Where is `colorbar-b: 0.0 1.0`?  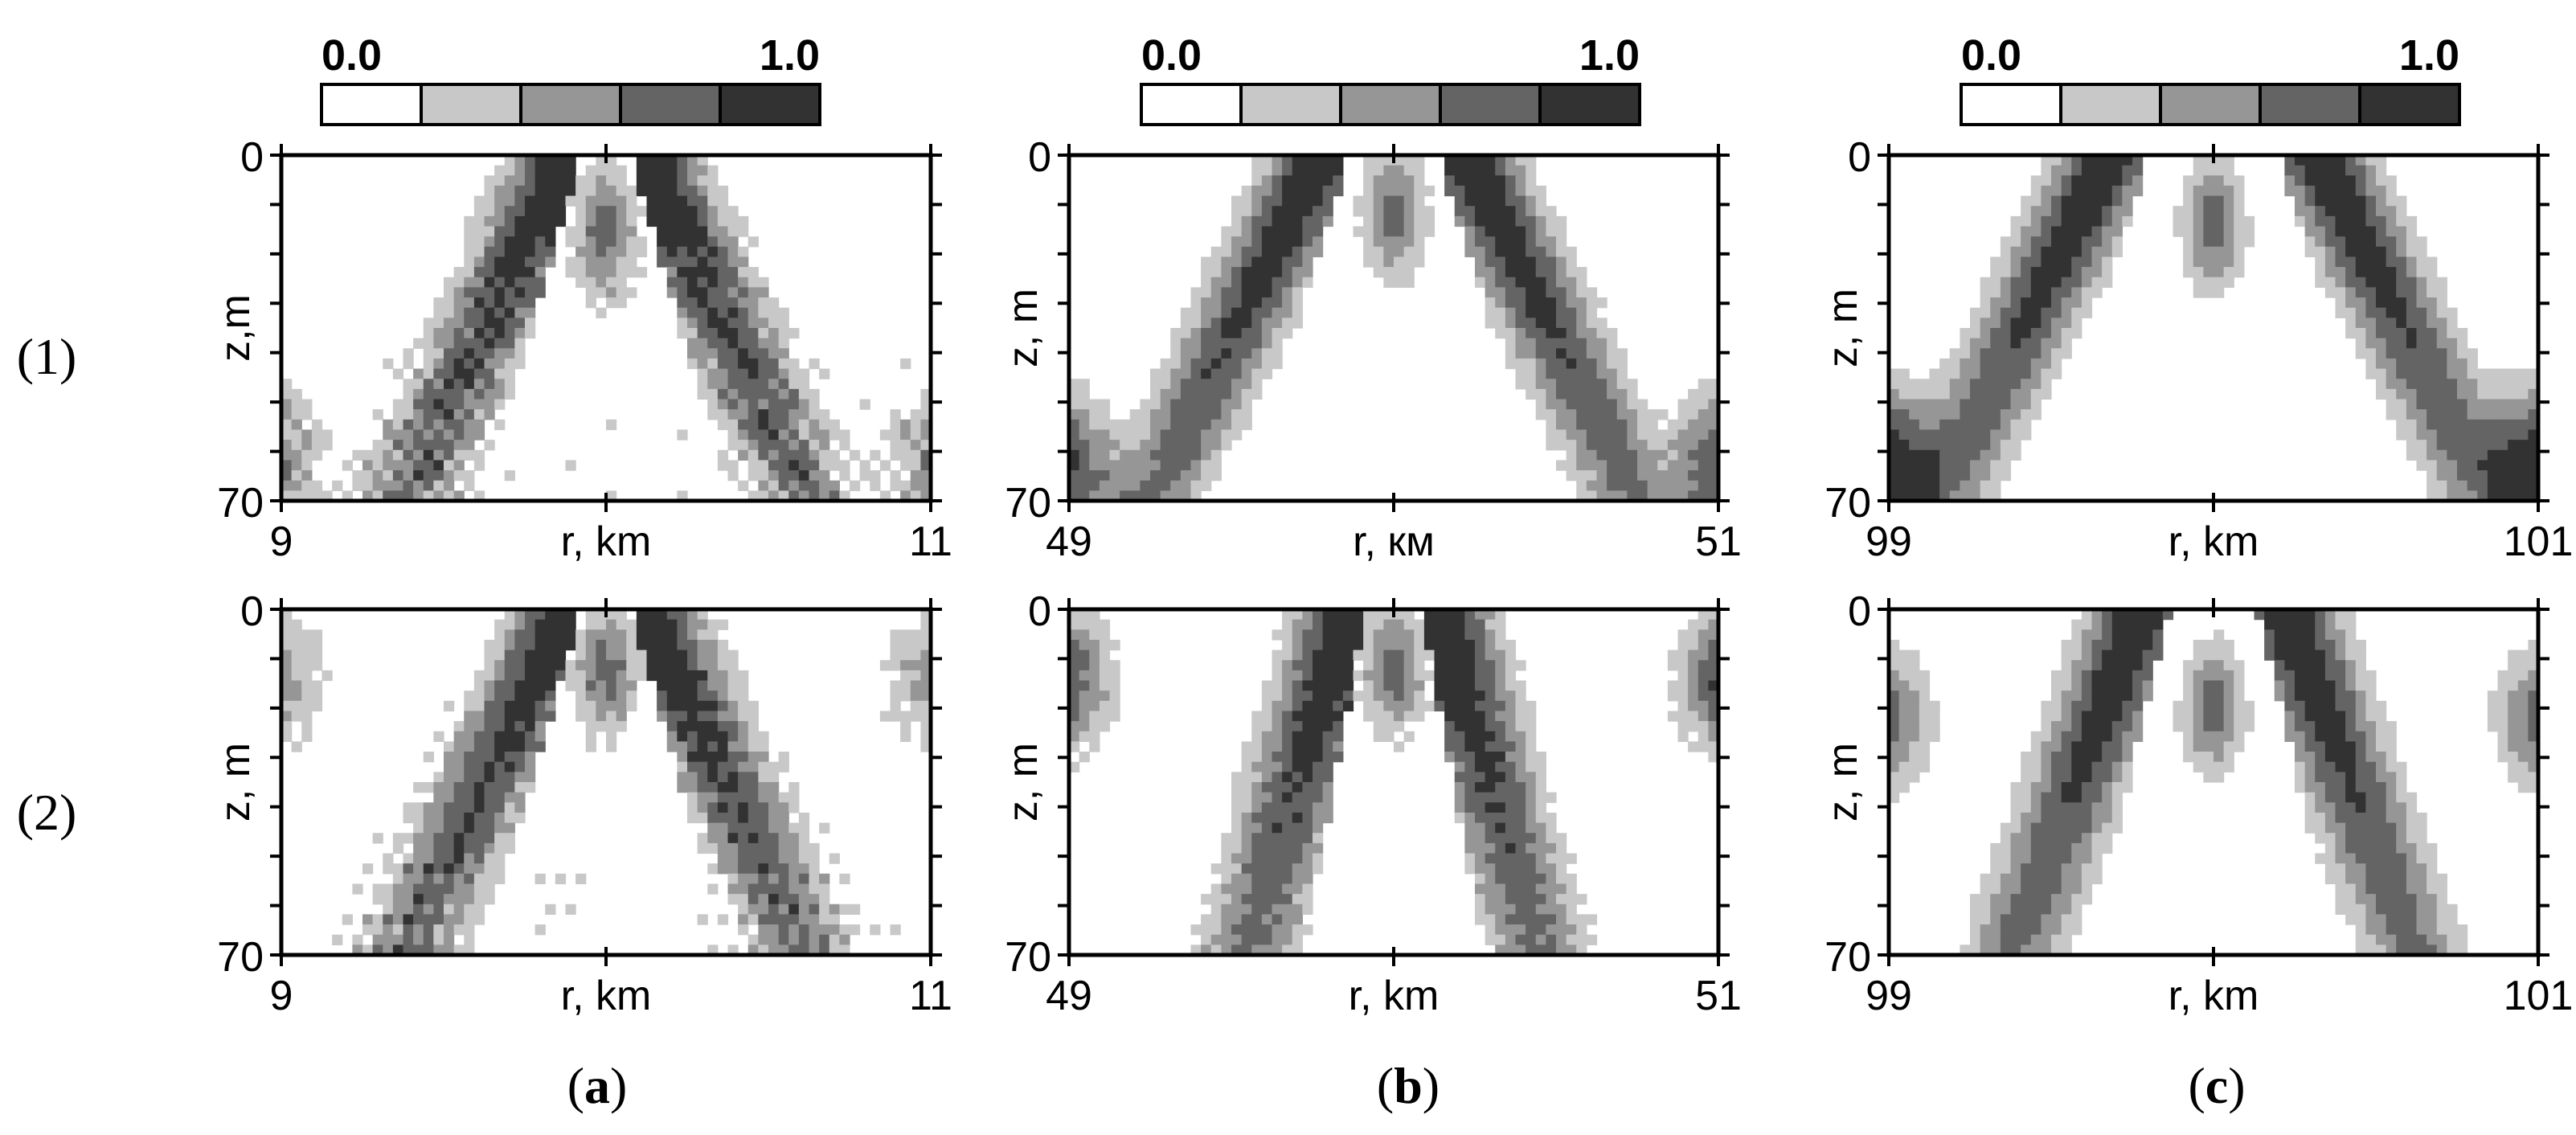 colorbar-b: 0.0 1.0 is located at coordinates (1390, 78).